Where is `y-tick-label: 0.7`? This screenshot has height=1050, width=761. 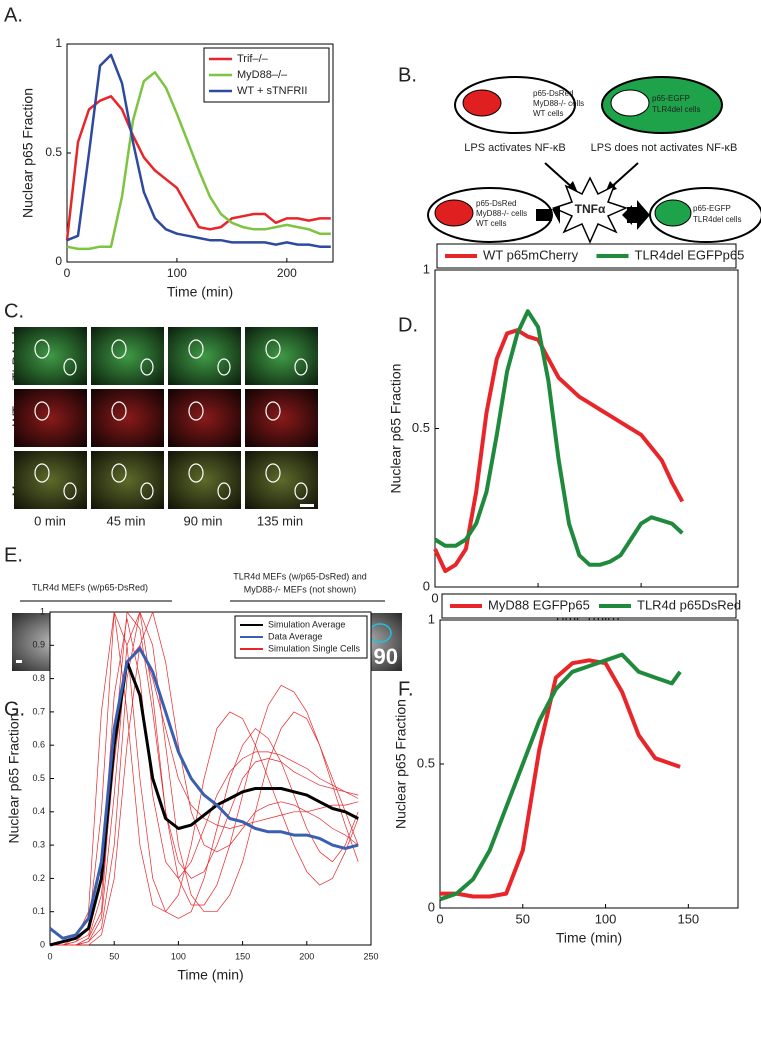
y-tick-label: 0.7 is located at coordinates (38, 711).